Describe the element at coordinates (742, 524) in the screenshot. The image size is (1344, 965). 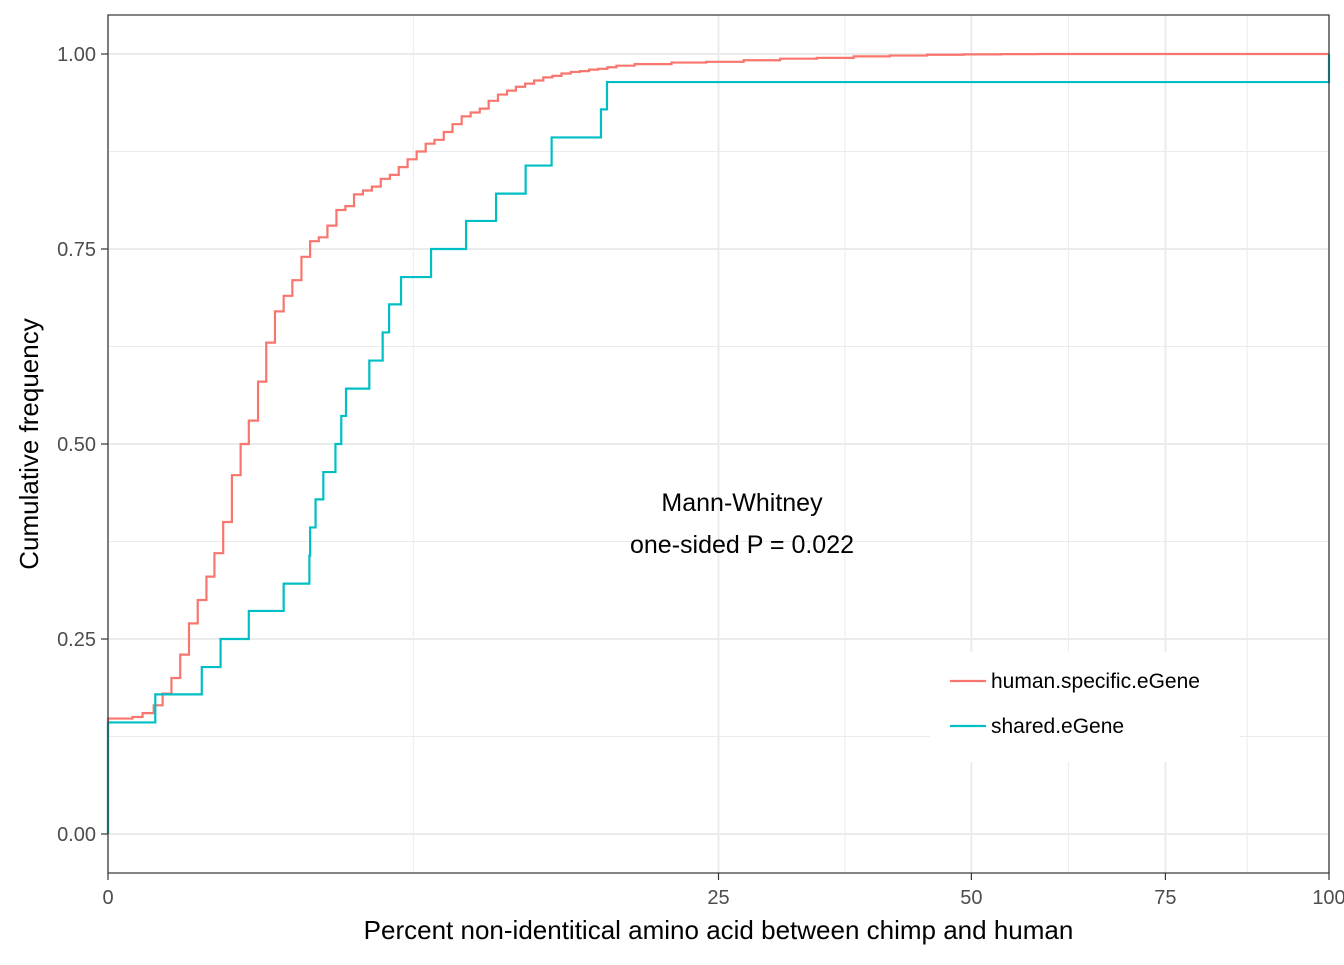
I see `annotation: Mann-Whitney one-sided P = 0.022` at that location.